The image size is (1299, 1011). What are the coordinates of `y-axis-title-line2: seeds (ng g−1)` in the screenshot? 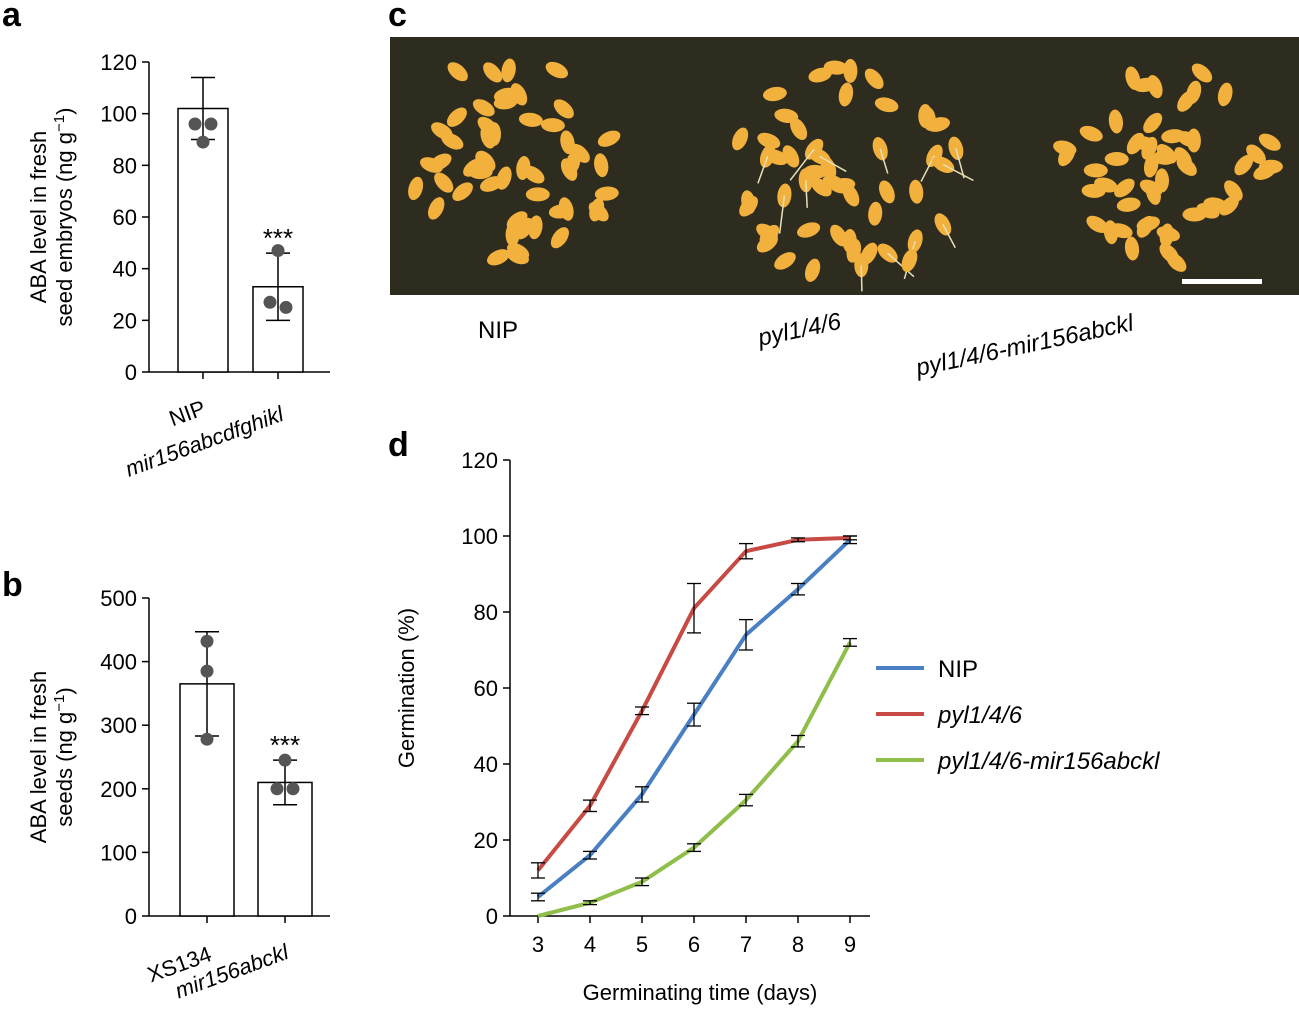 It's located at (64, 756).